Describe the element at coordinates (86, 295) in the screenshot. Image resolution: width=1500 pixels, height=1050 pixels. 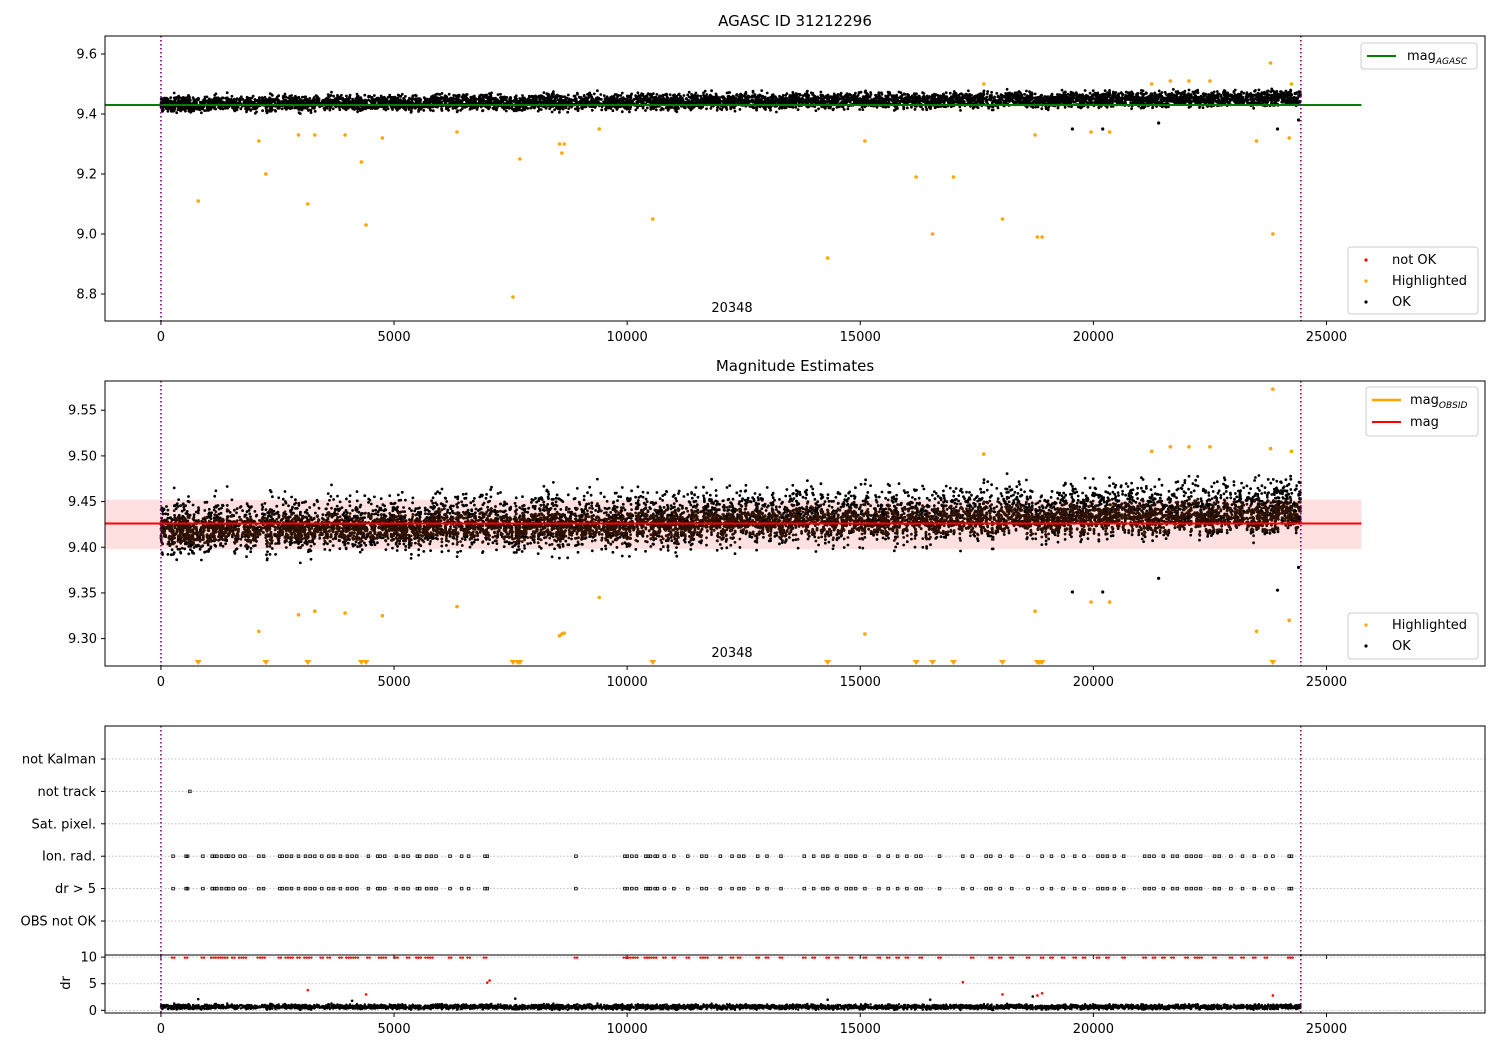
I see `agasc-y-tick-label: 8.8` at that location.